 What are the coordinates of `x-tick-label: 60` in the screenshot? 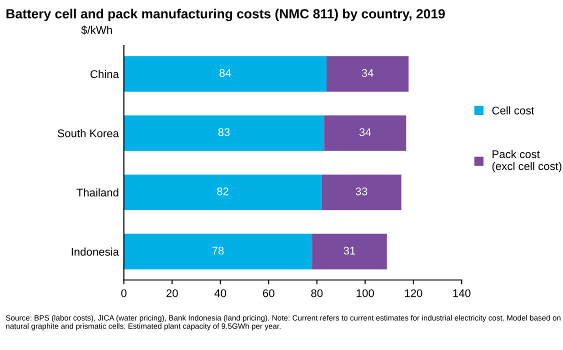 It's located at (268, 293).